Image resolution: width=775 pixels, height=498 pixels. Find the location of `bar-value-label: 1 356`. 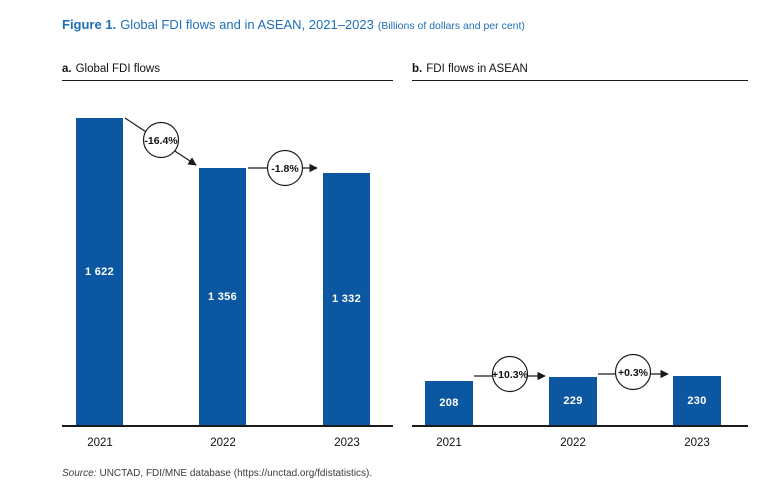

bar-value-label: 1 356 is located at coordinates (222, 296).